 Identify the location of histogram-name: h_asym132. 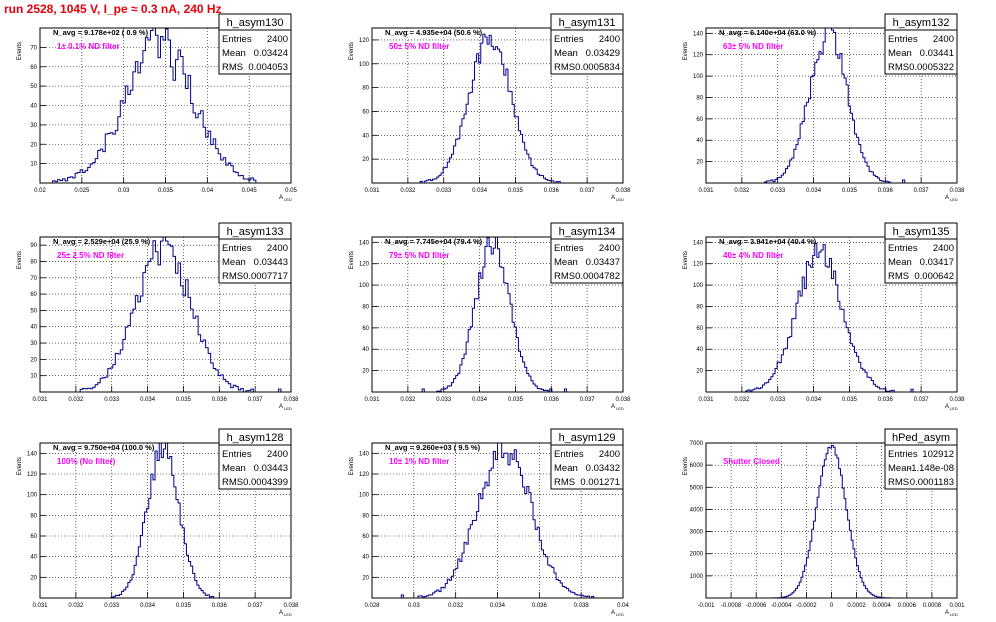
(921, 23).